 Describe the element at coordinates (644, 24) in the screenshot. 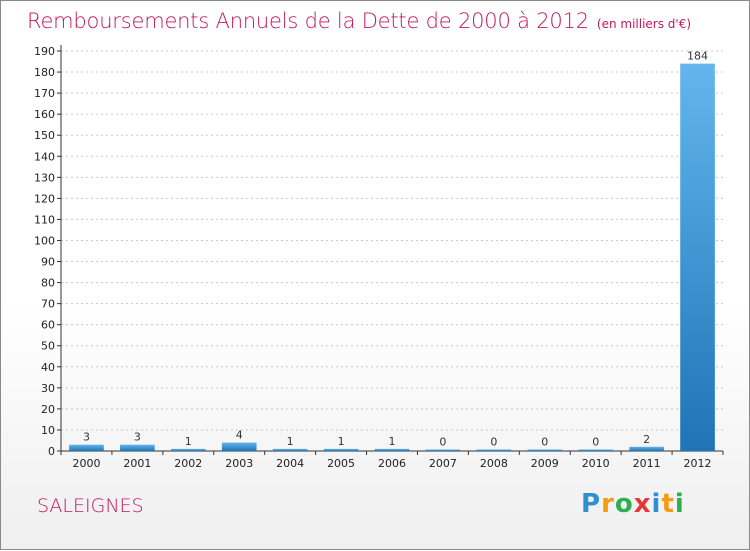

I see `chart-subtitle: (en milliers d'€)` at that location.